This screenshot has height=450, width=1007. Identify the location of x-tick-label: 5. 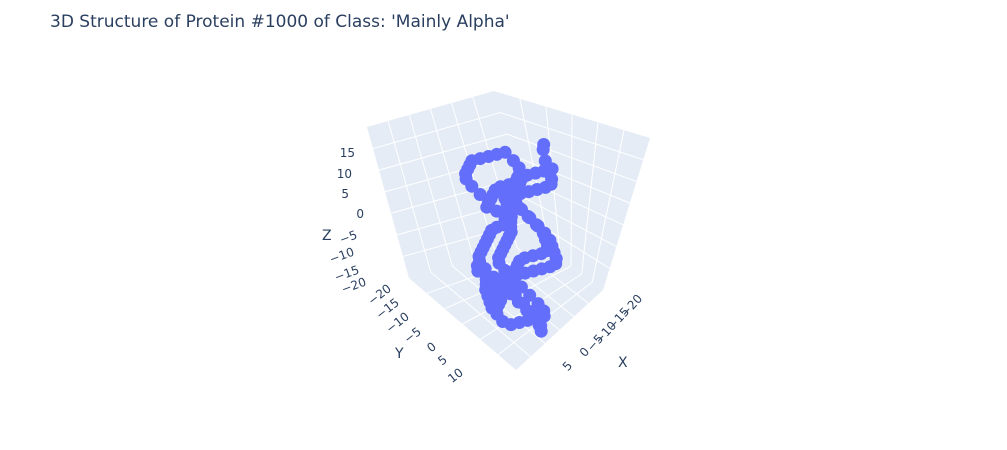
(568, 366).